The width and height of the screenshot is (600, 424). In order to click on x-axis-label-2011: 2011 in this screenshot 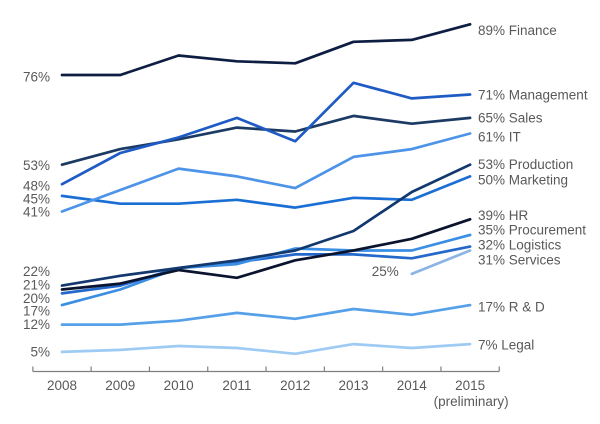, I will do `click(236, 385)`.